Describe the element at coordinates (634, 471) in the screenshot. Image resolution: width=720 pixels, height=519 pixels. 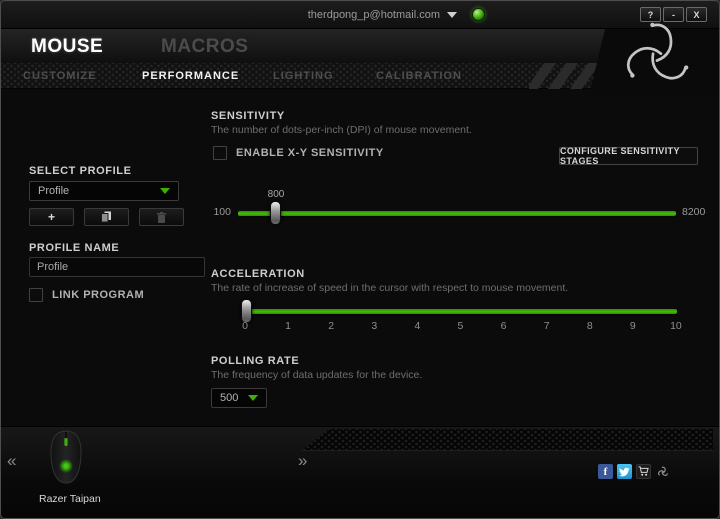
I see `social-links: f` at that location.